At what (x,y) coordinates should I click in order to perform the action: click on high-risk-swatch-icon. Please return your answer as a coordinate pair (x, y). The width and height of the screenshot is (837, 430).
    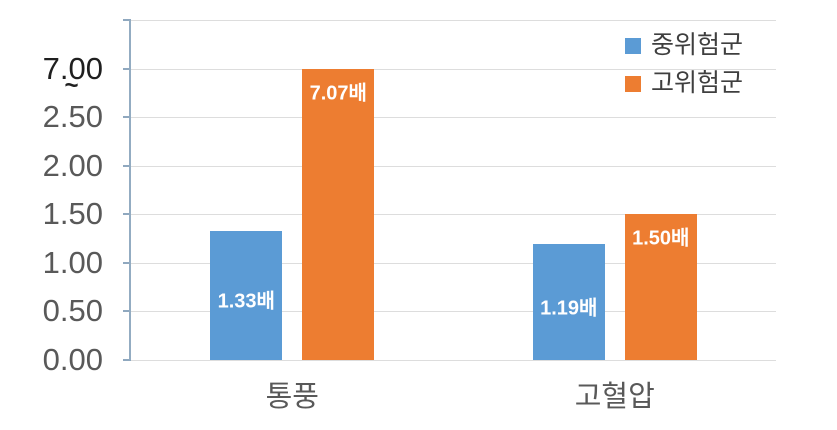
    Looking at the image, I should click on (633, 83).